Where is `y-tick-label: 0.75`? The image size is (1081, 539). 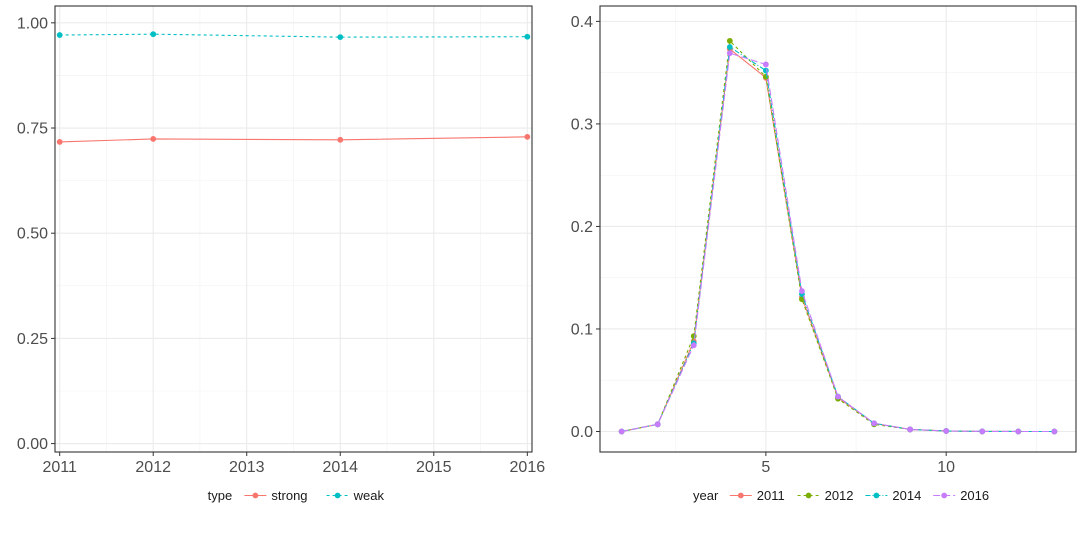 y-tick-label: 0.75 is located at coordinates (32, 129).